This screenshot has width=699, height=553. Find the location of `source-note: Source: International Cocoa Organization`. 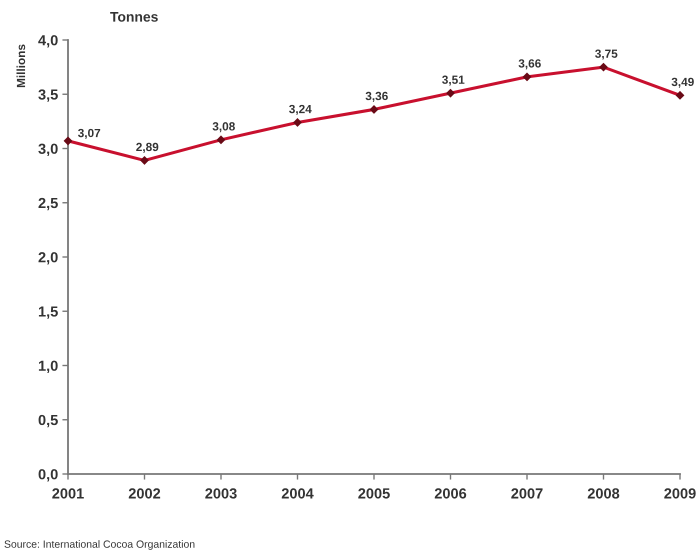

source-note: Source: International Cocoa Organization is located at coordinates (99, 545).